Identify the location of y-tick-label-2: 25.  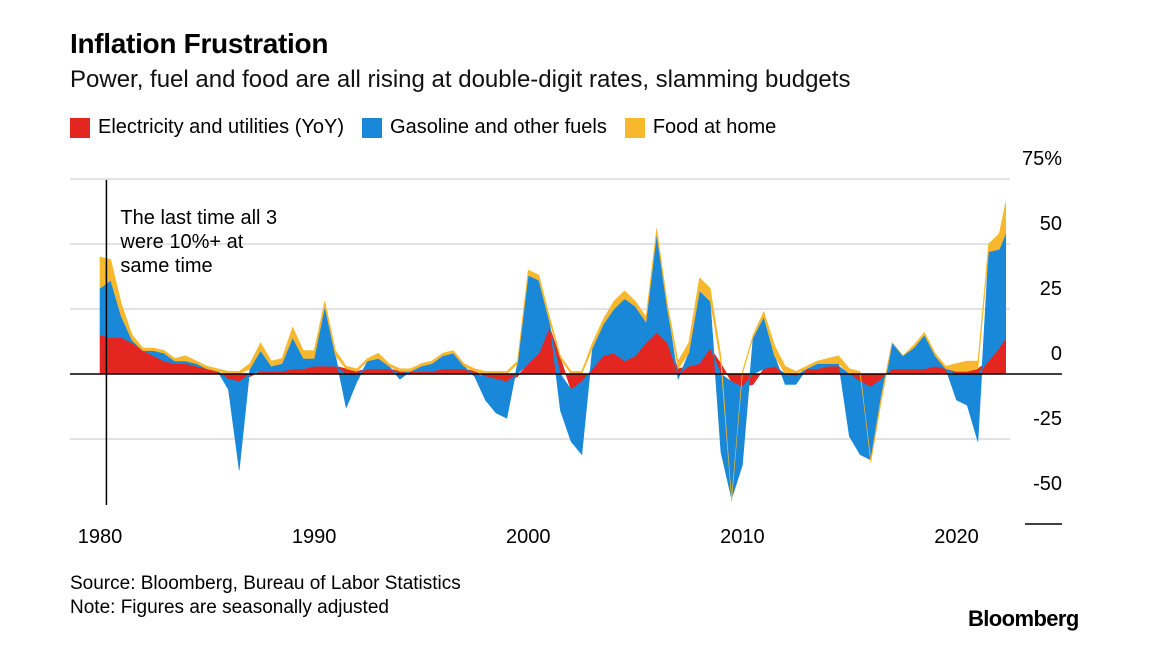
(1051, 289).